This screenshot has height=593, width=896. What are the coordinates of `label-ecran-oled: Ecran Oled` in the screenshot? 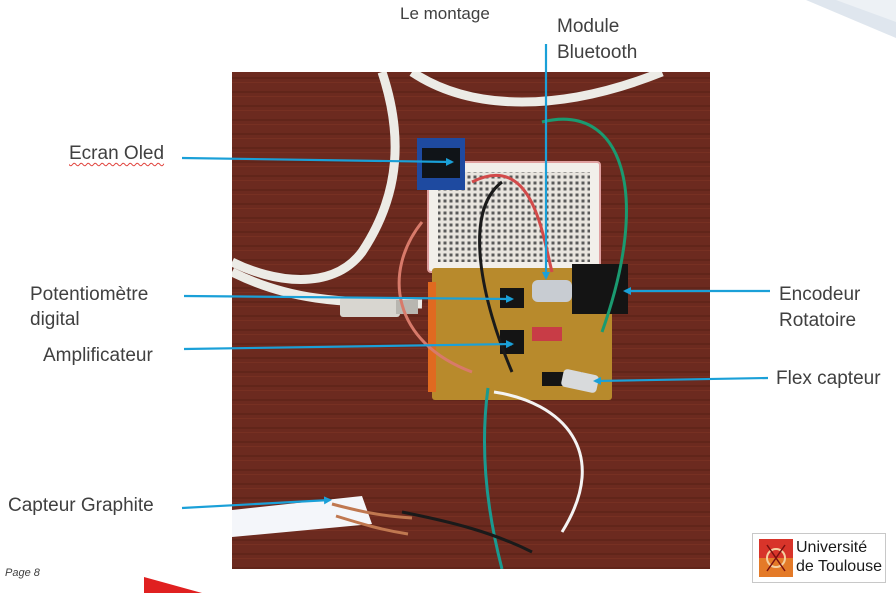 It's located at (116, 154).